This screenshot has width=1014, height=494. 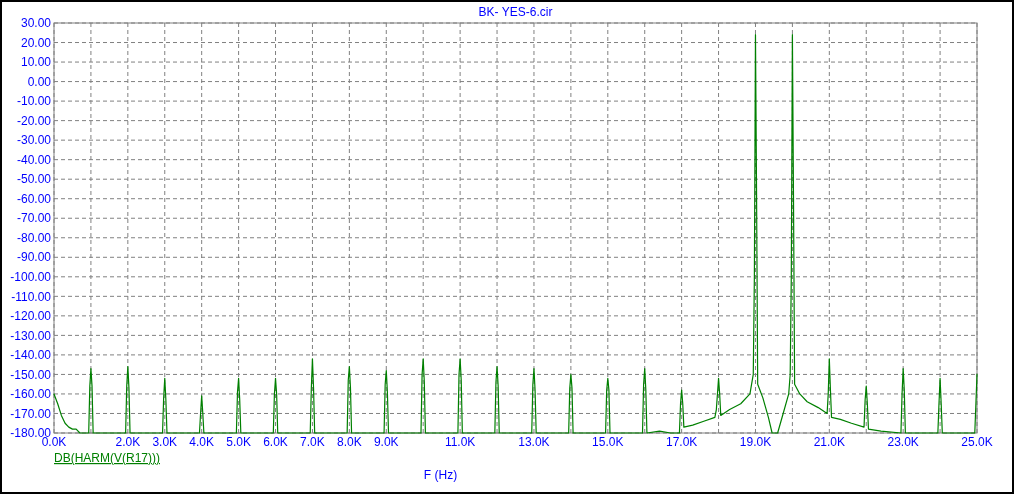 I want to click on x-tick-label: 13.0K, so click(x=534, y=442).